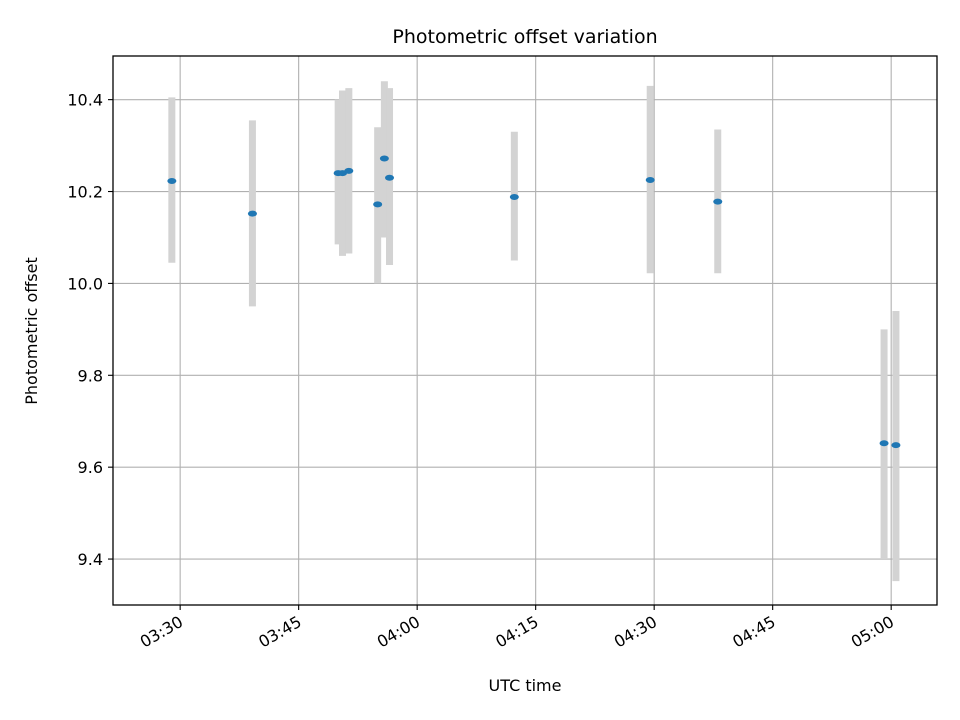  Describe the element at coordinates (525, 685) in the screenshot. I see `x-axis-label: UTC time` at that location.